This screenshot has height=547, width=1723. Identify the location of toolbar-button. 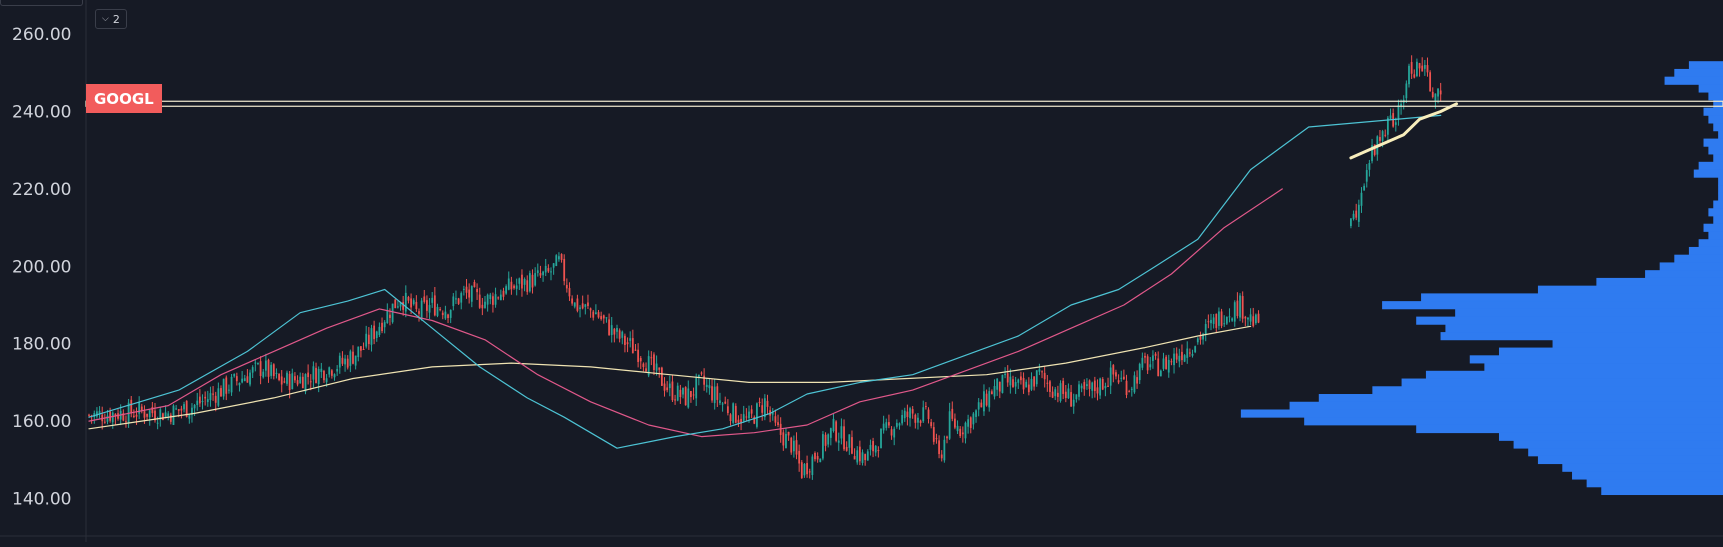
(41, 3).